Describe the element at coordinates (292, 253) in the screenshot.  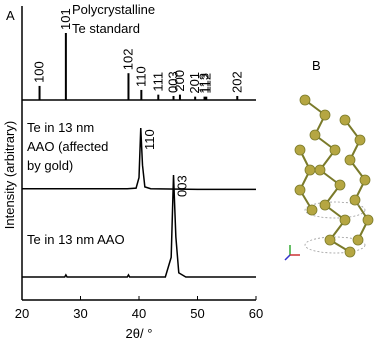
I see `axis-triad` at that location.